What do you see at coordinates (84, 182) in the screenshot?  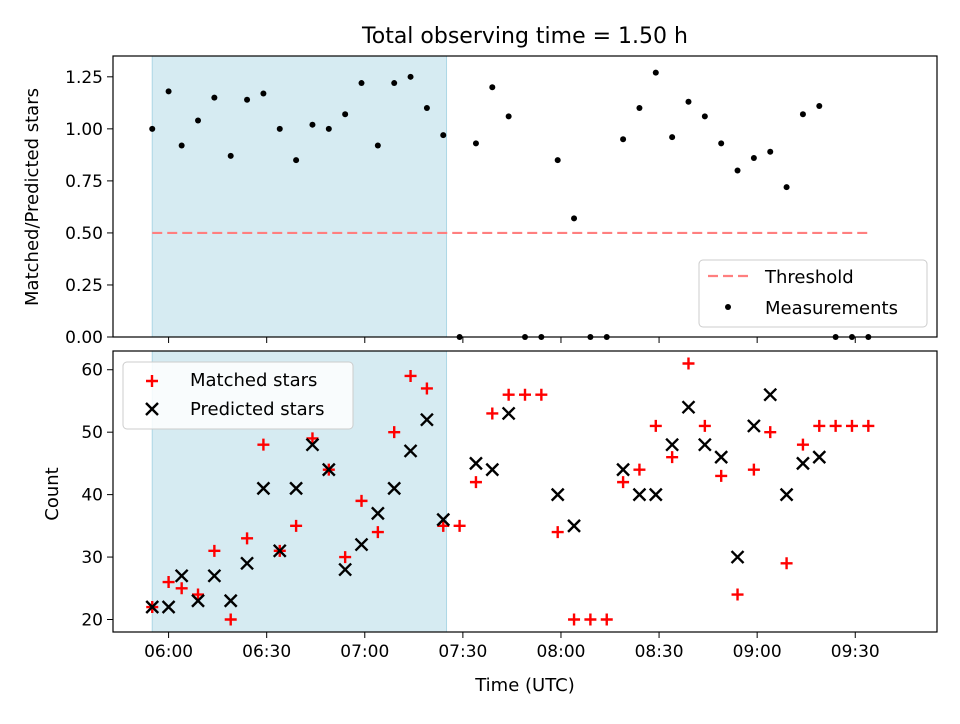 I see `ratio-ytick-label: 0.75` at bounding box center [84, 182].